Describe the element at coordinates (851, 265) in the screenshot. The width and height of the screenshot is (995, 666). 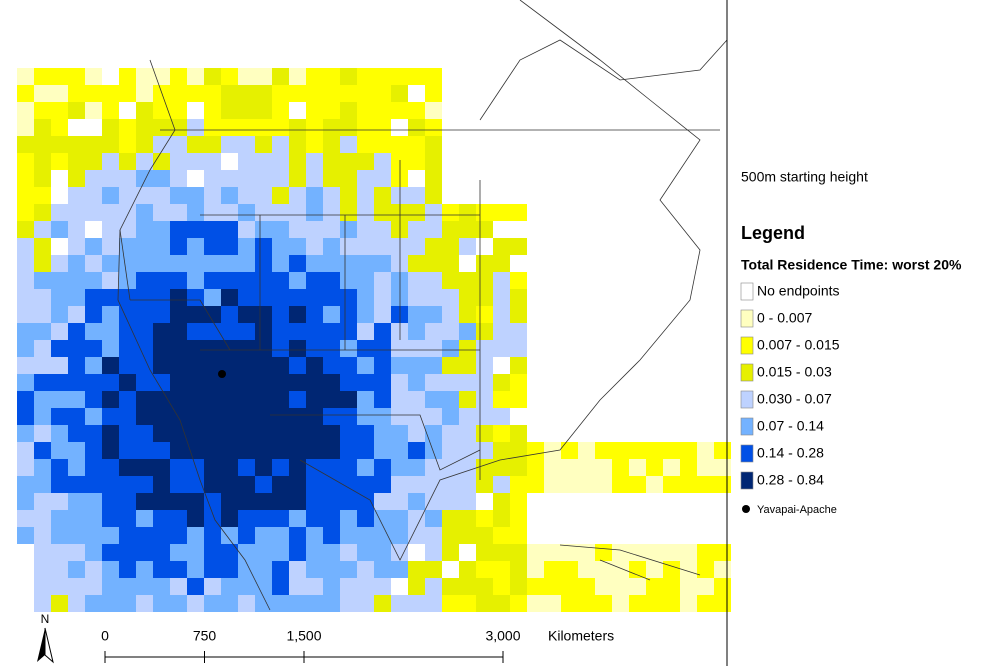
I see `legend-subtitle: Total Residence Time: worst 20%` at that location.